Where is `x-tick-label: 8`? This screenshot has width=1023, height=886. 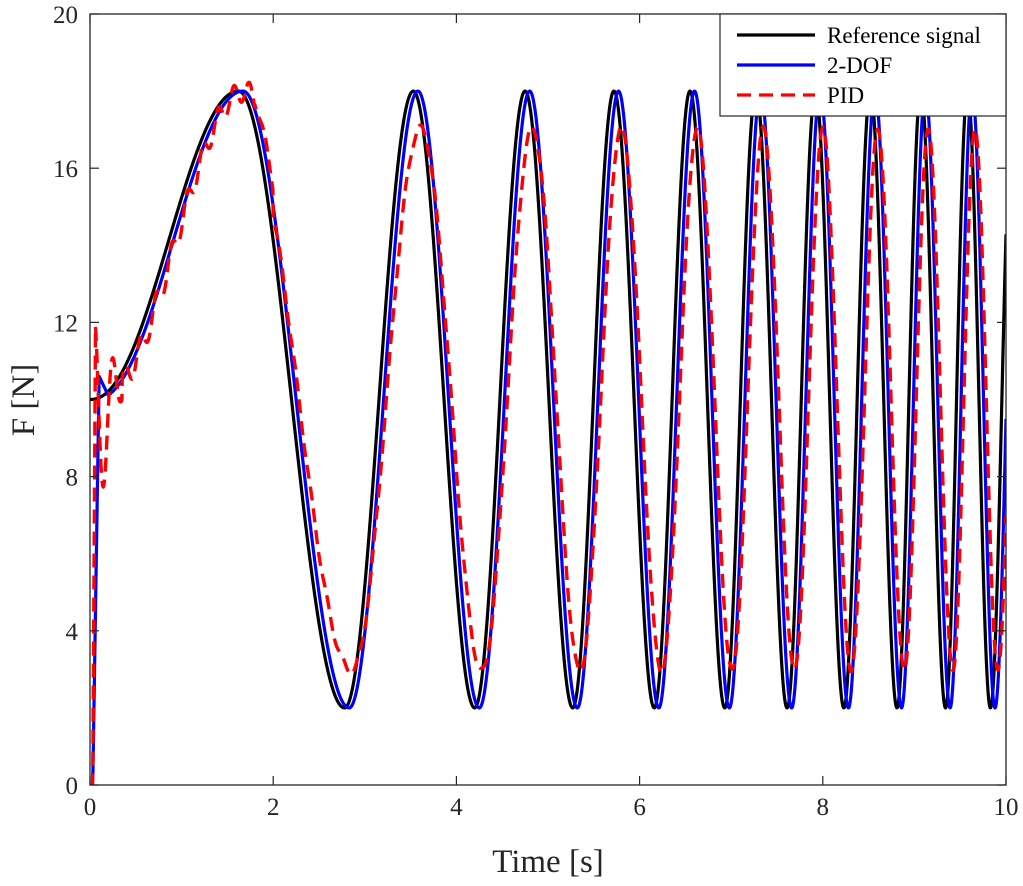 x-tick-label: 8 is located at coordinates (823, 807).